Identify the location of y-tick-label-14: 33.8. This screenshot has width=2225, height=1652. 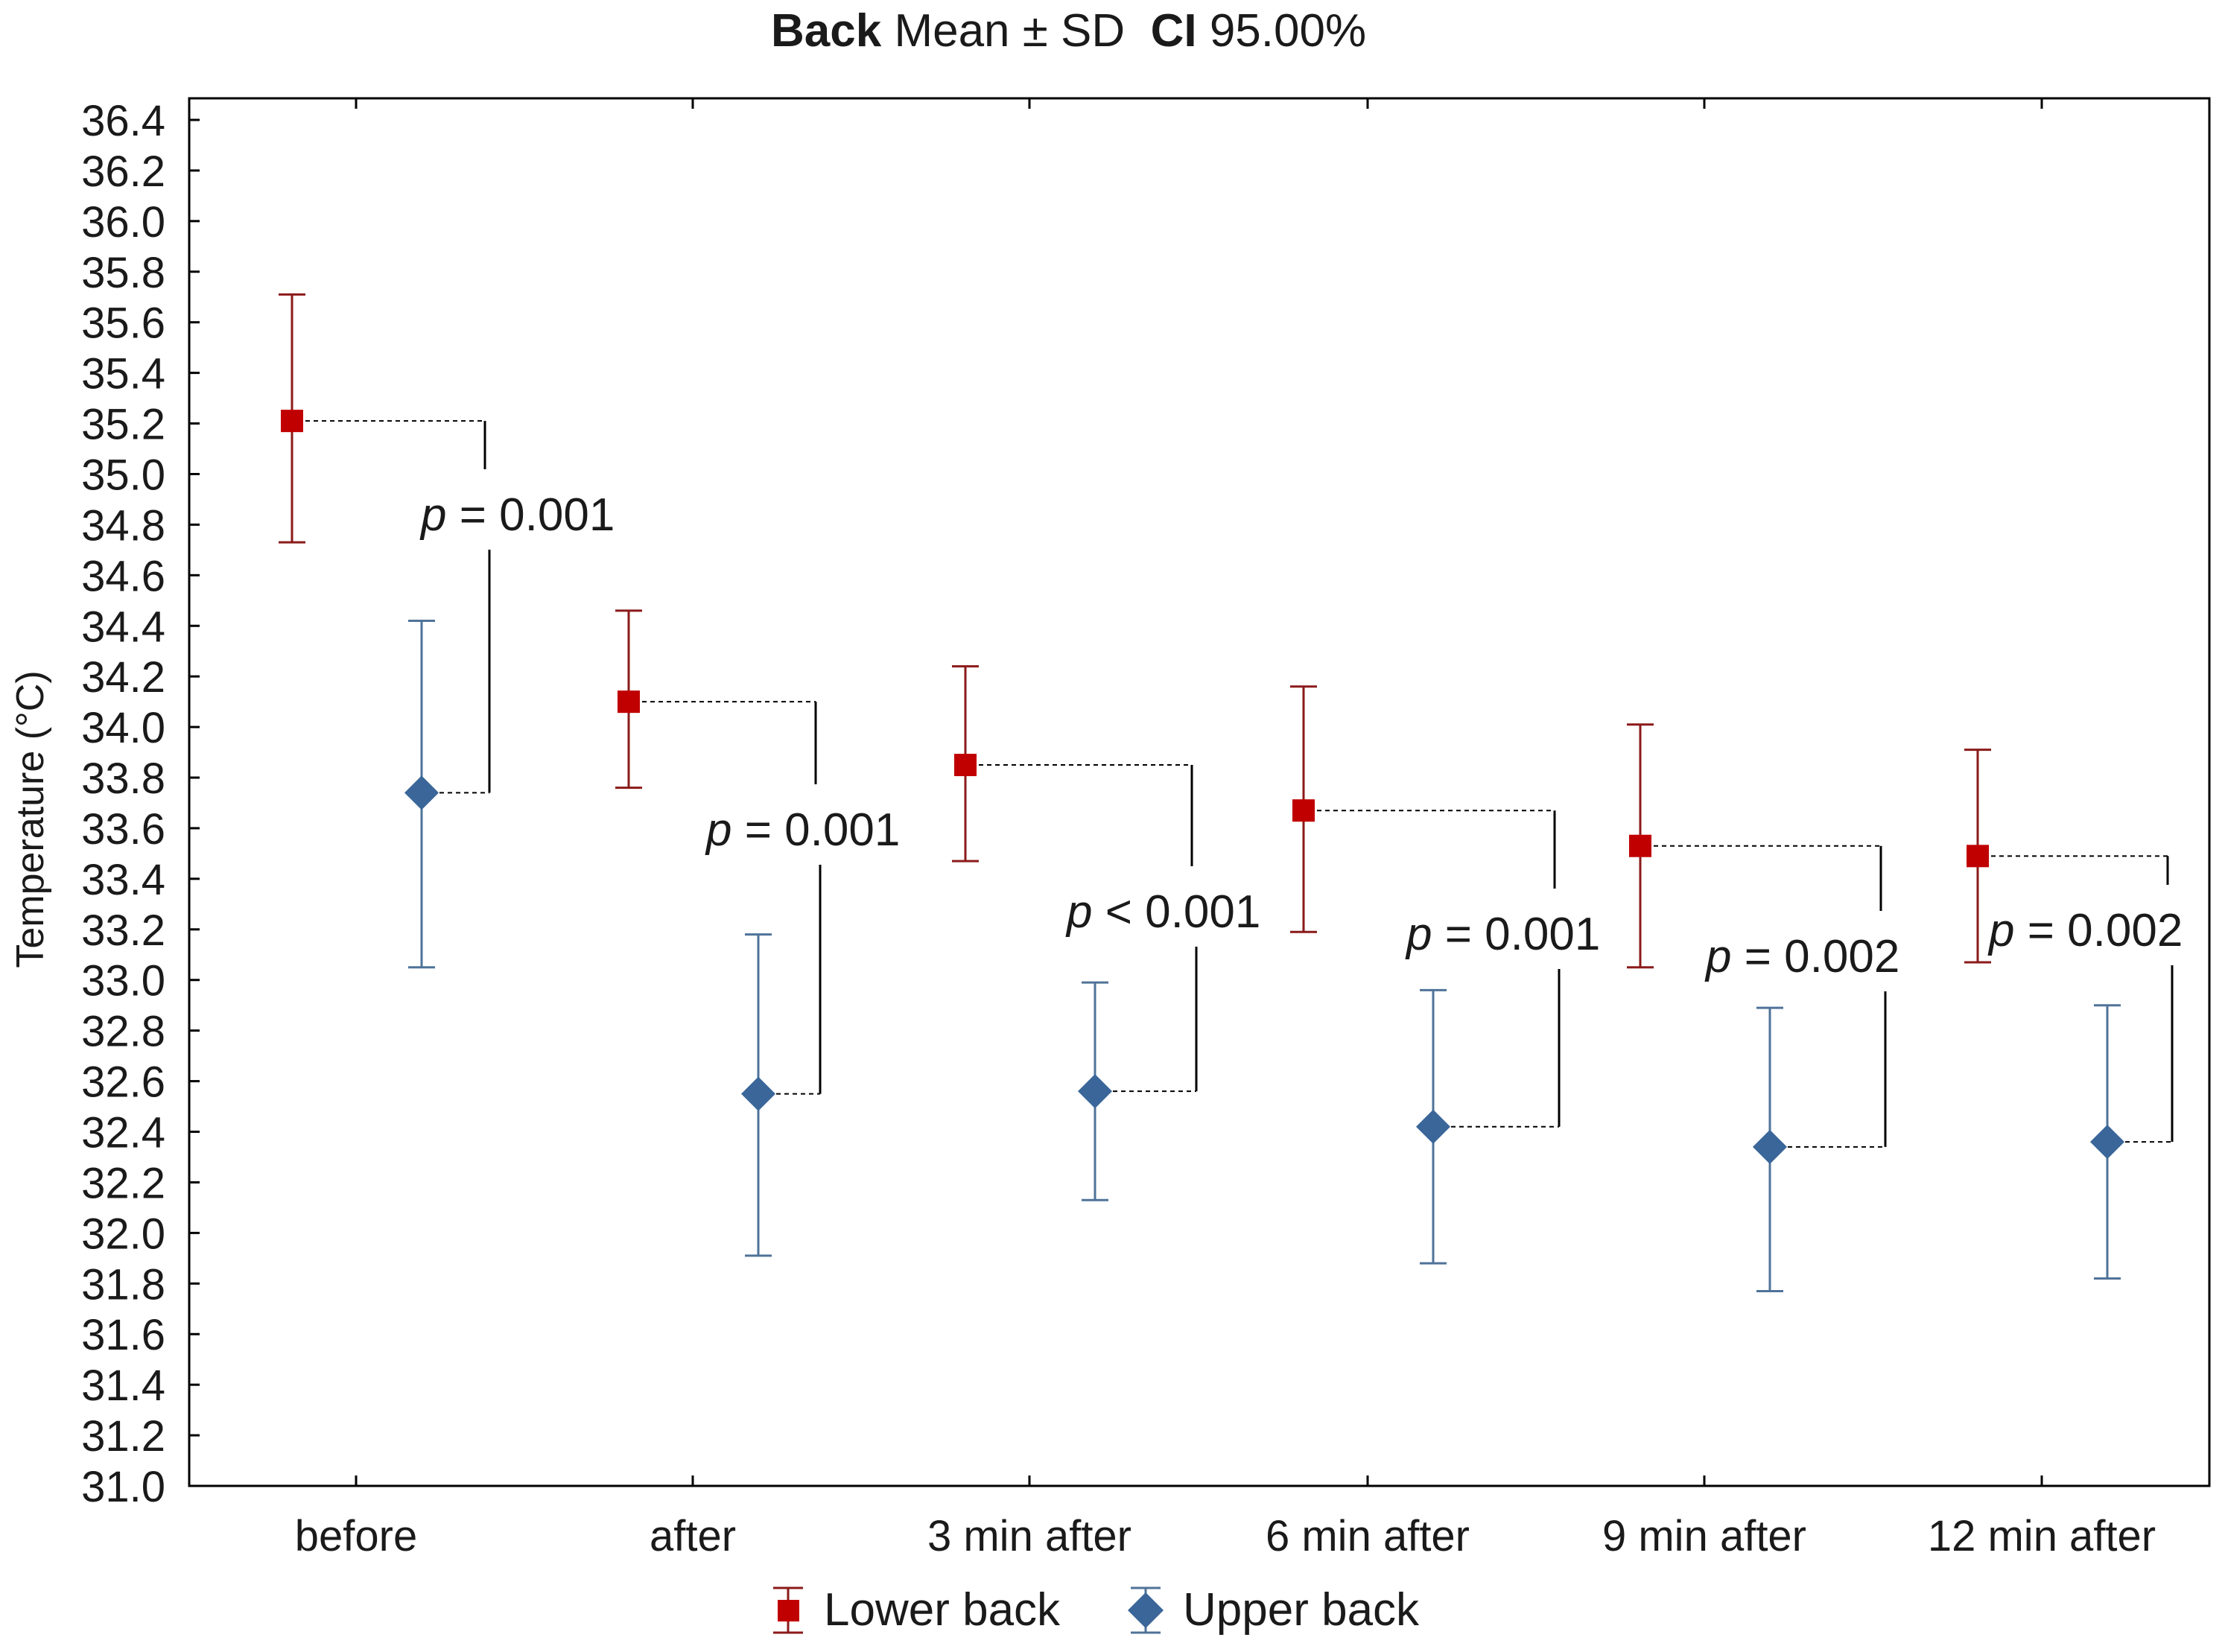
(123, 778).